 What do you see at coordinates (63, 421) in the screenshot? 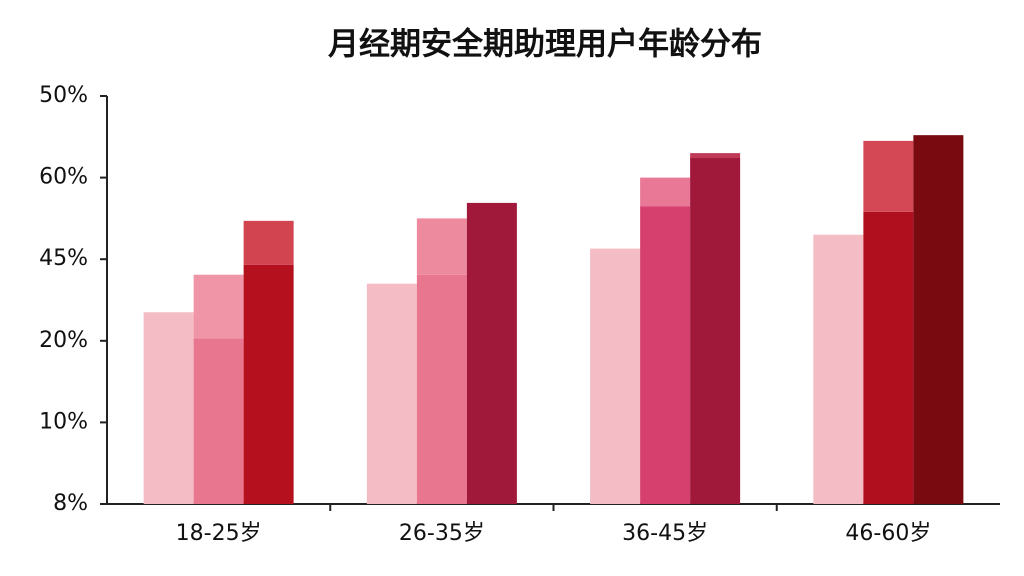
I see `y-tick-label: 10%` at bounding box center [63, 421].